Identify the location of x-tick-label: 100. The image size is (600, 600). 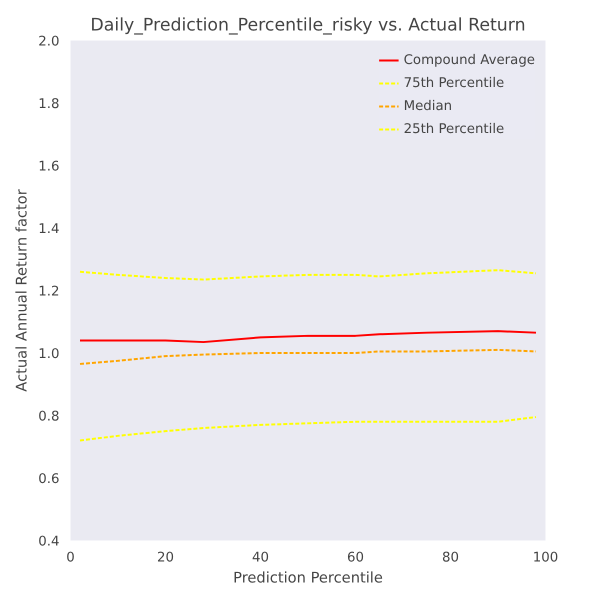
(545, 558).